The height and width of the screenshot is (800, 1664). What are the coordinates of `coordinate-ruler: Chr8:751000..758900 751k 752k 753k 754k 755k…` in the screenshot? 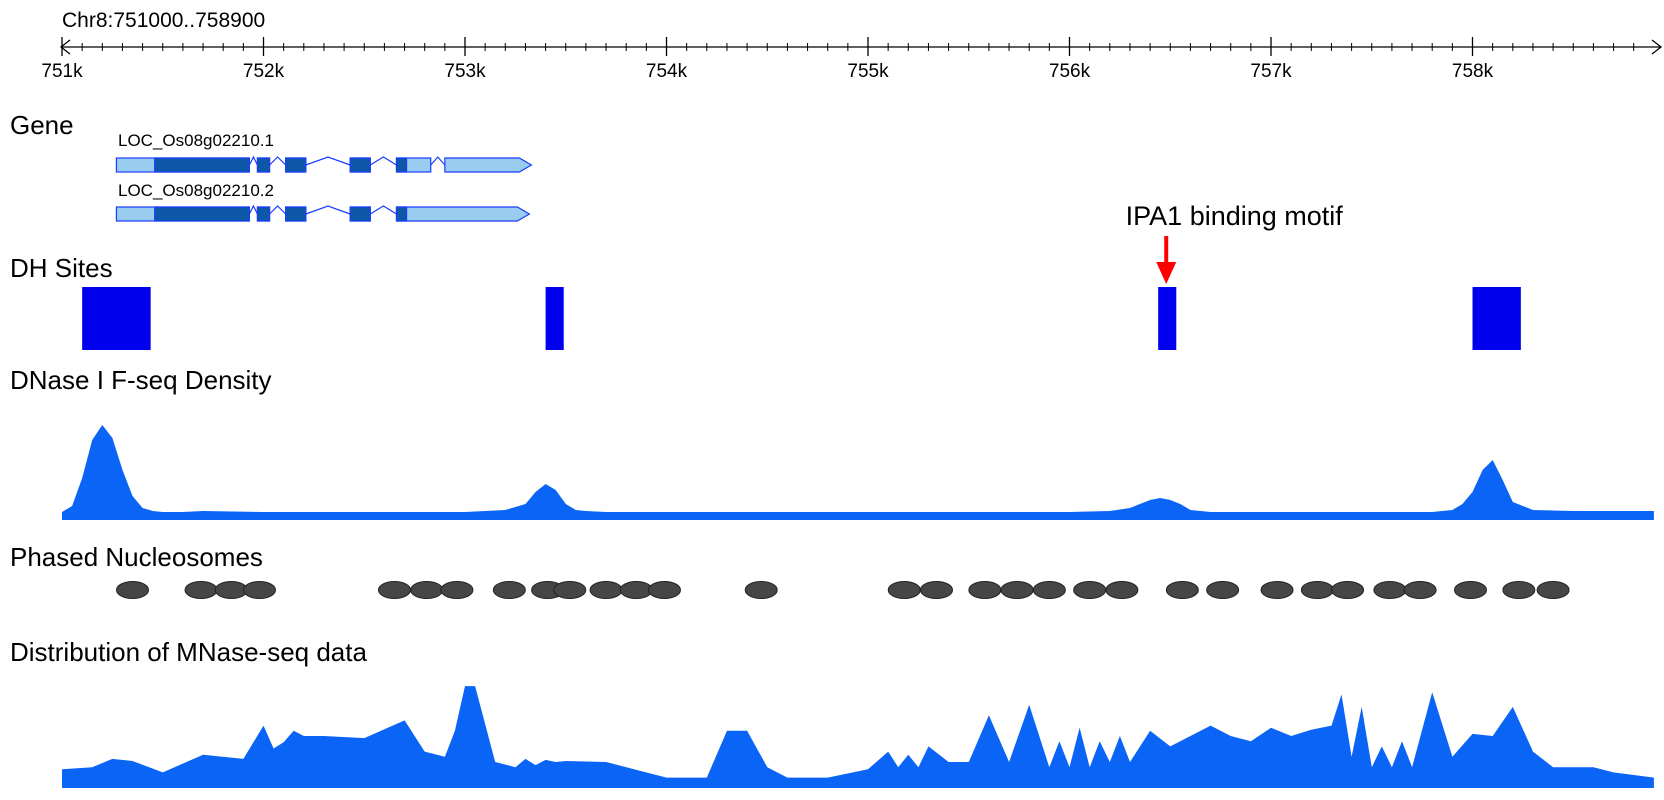 It's located at (852, 45).